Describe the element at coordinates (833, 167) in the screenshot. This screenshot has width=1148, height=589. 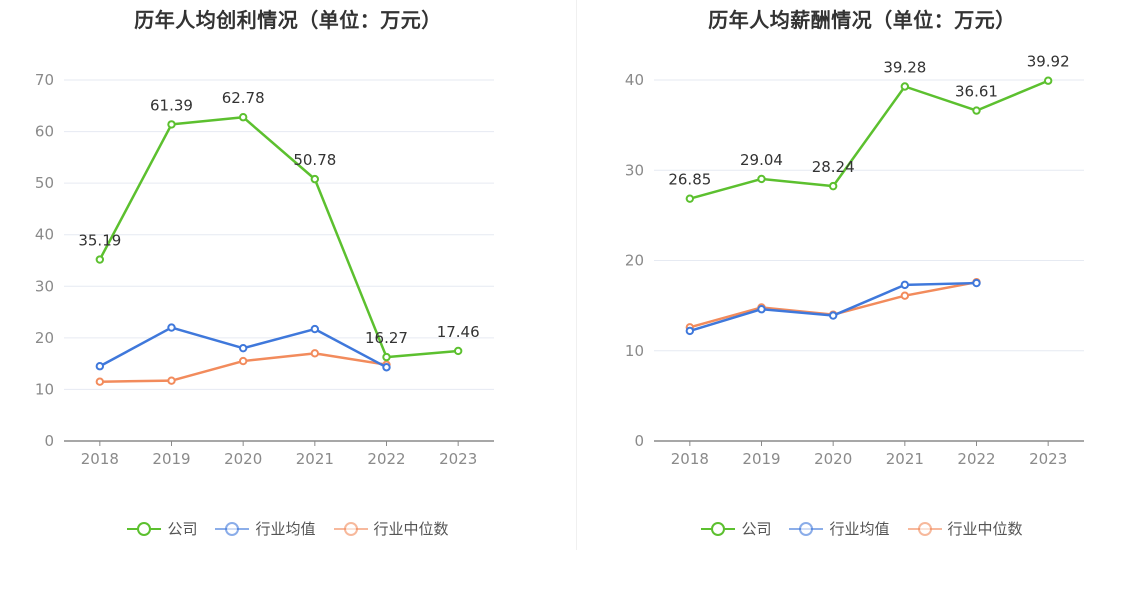
I see `data-label: 28.24` at that location.